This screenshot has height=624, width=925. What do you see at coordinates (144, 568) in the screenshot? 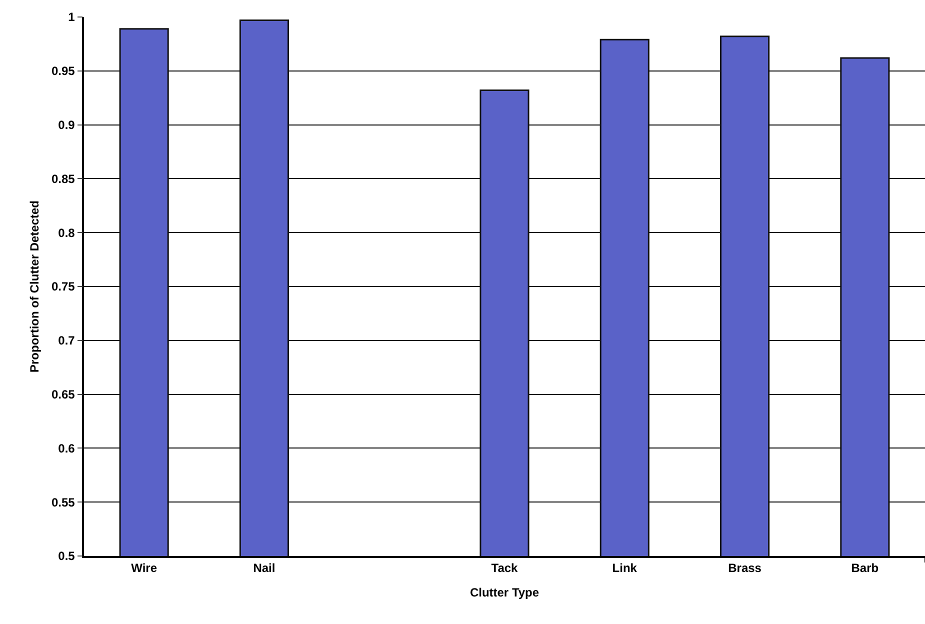
I see `x-tick-label: Wire` at bounding box center [144, 568].